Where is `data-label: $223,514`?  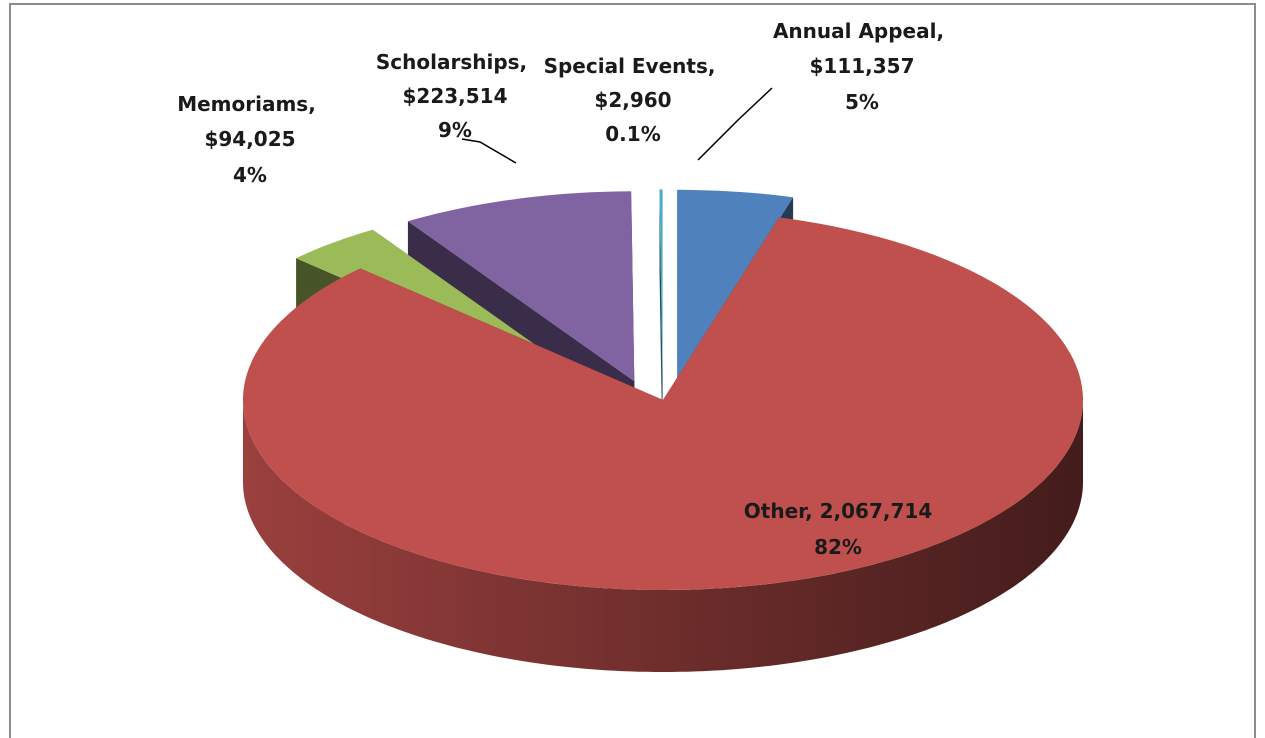 data-label: $223,514 is located at coordinates (454, 96).